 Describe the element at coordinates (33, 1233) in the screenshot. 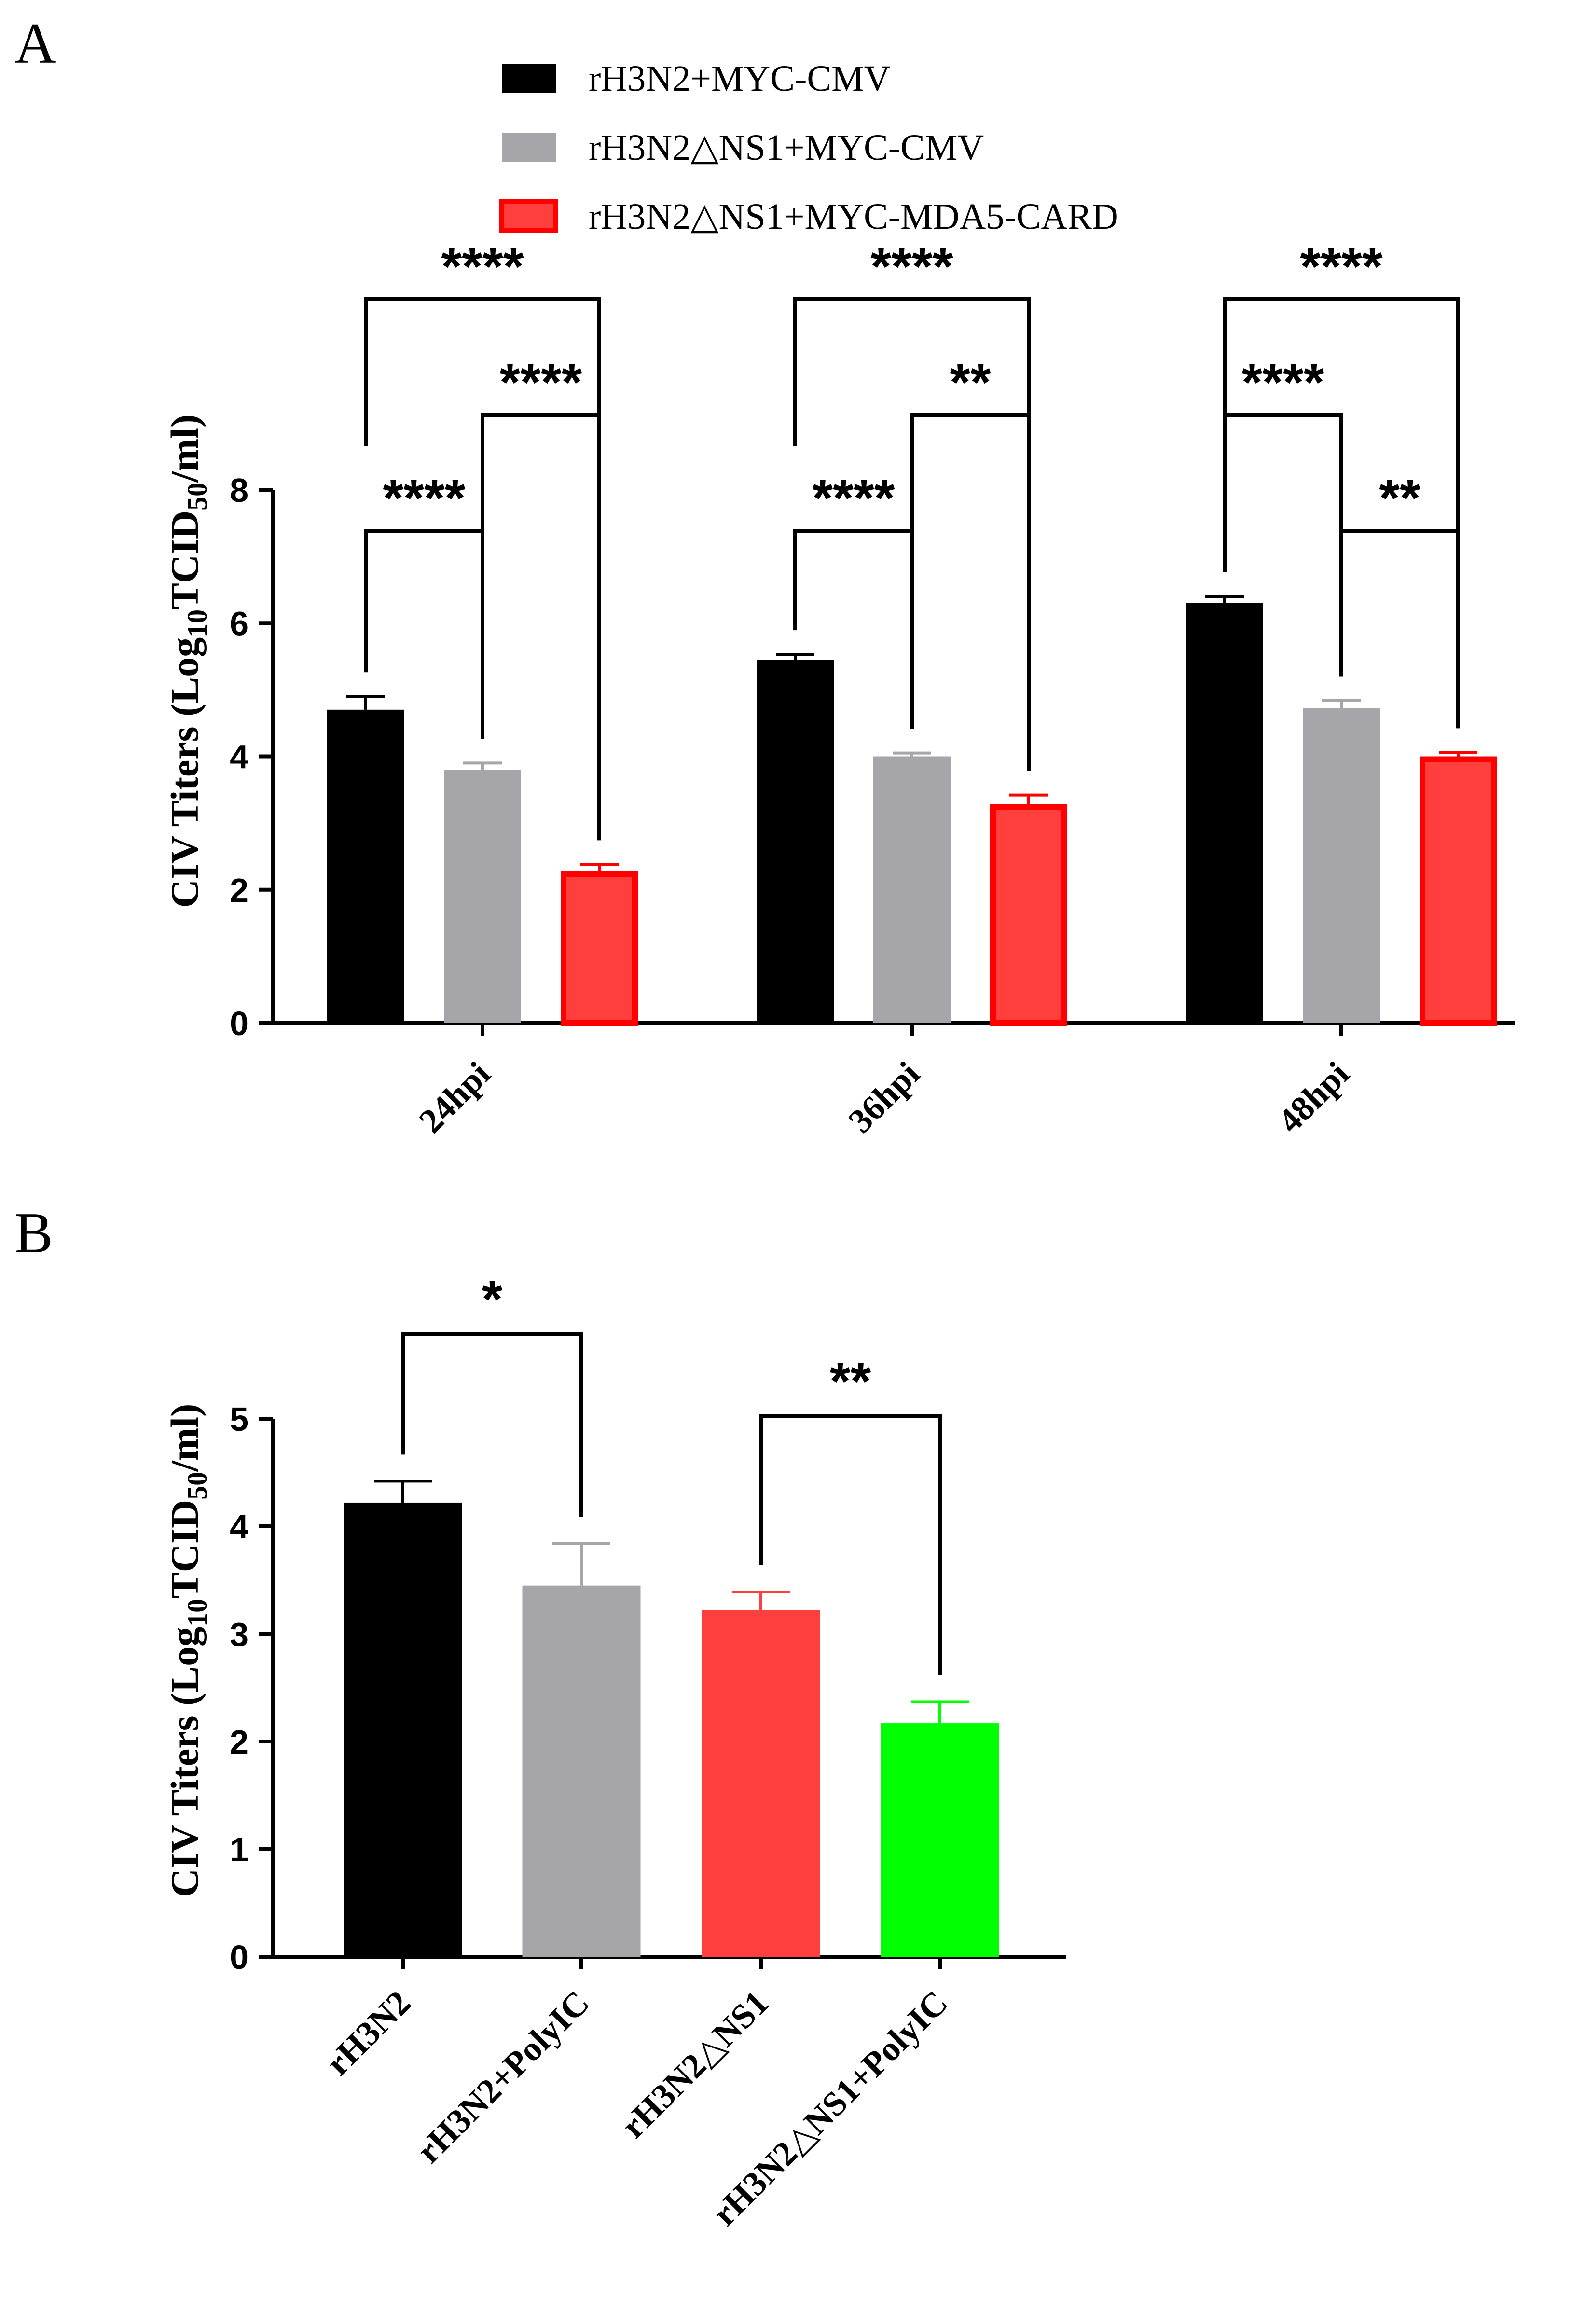

I see `panel-b-letter: B` at that location.